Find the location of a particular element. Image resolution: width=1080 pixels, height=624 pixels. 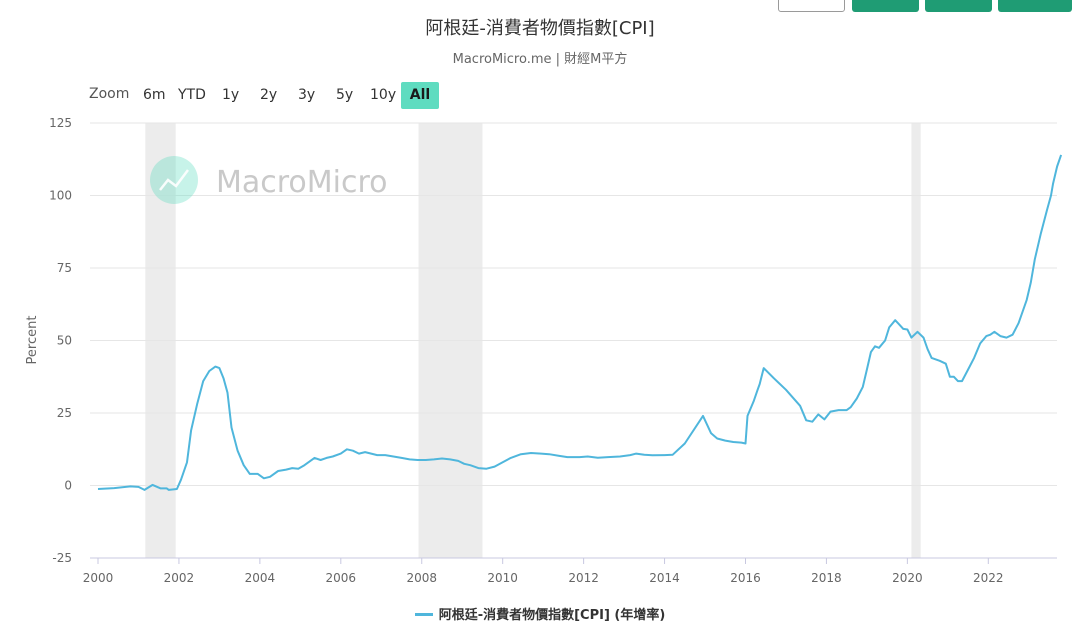

x-tick-label: 2000 is located at coordinates (98, 578).